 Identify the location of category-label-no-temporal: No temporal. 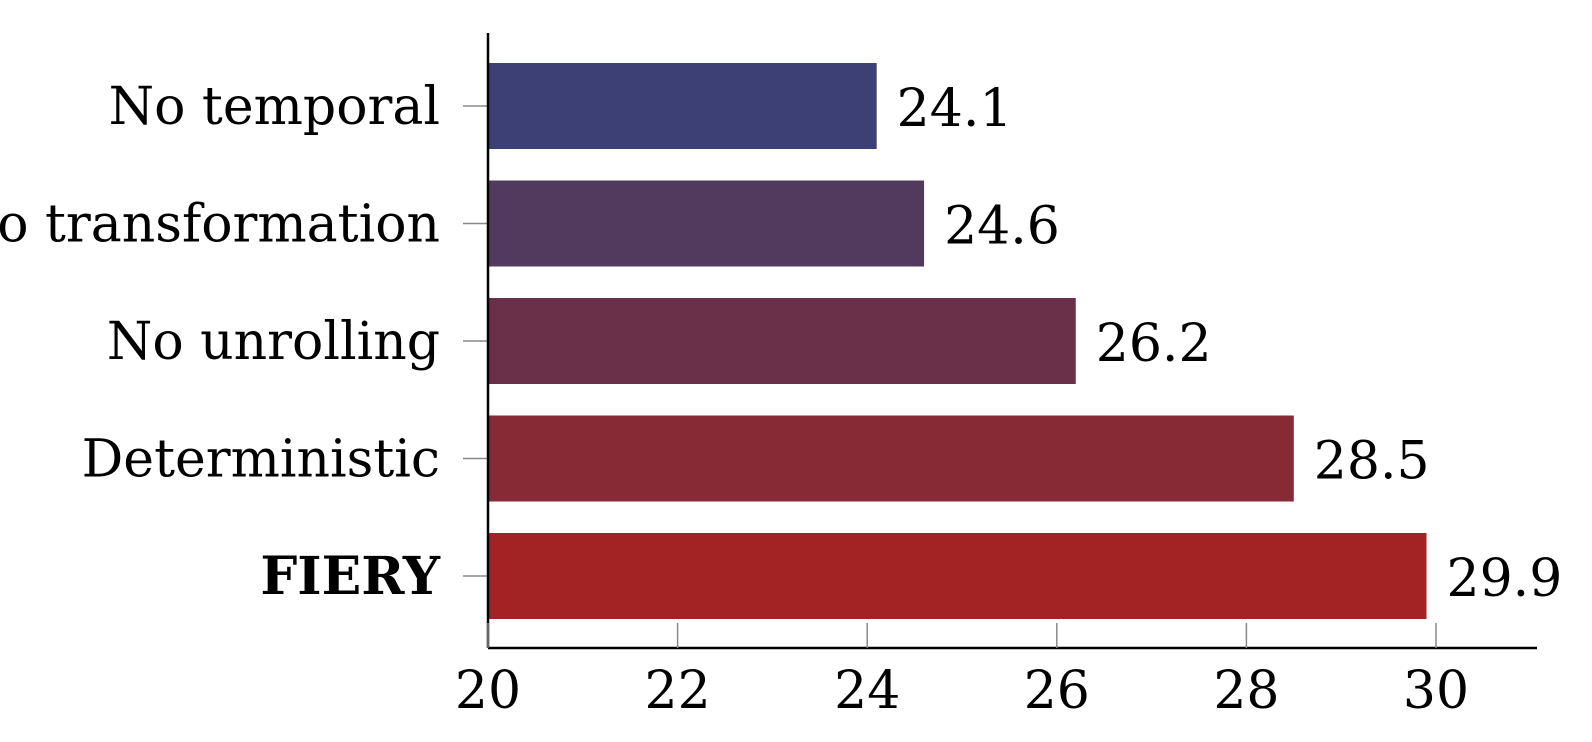
(274, 107).